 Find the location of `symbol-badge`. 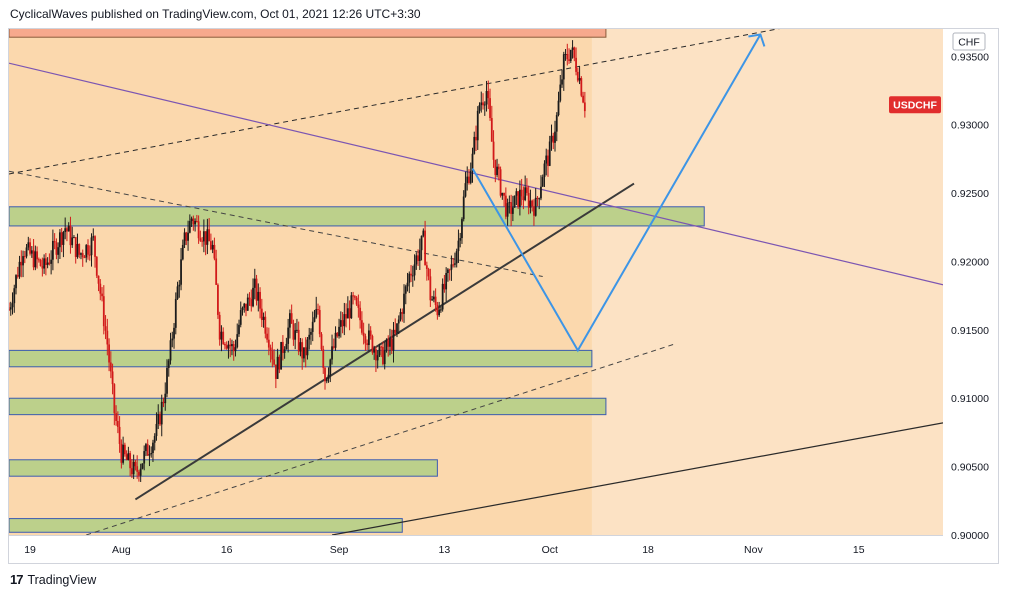

symbol-badge is located at coordinates (915, 105).